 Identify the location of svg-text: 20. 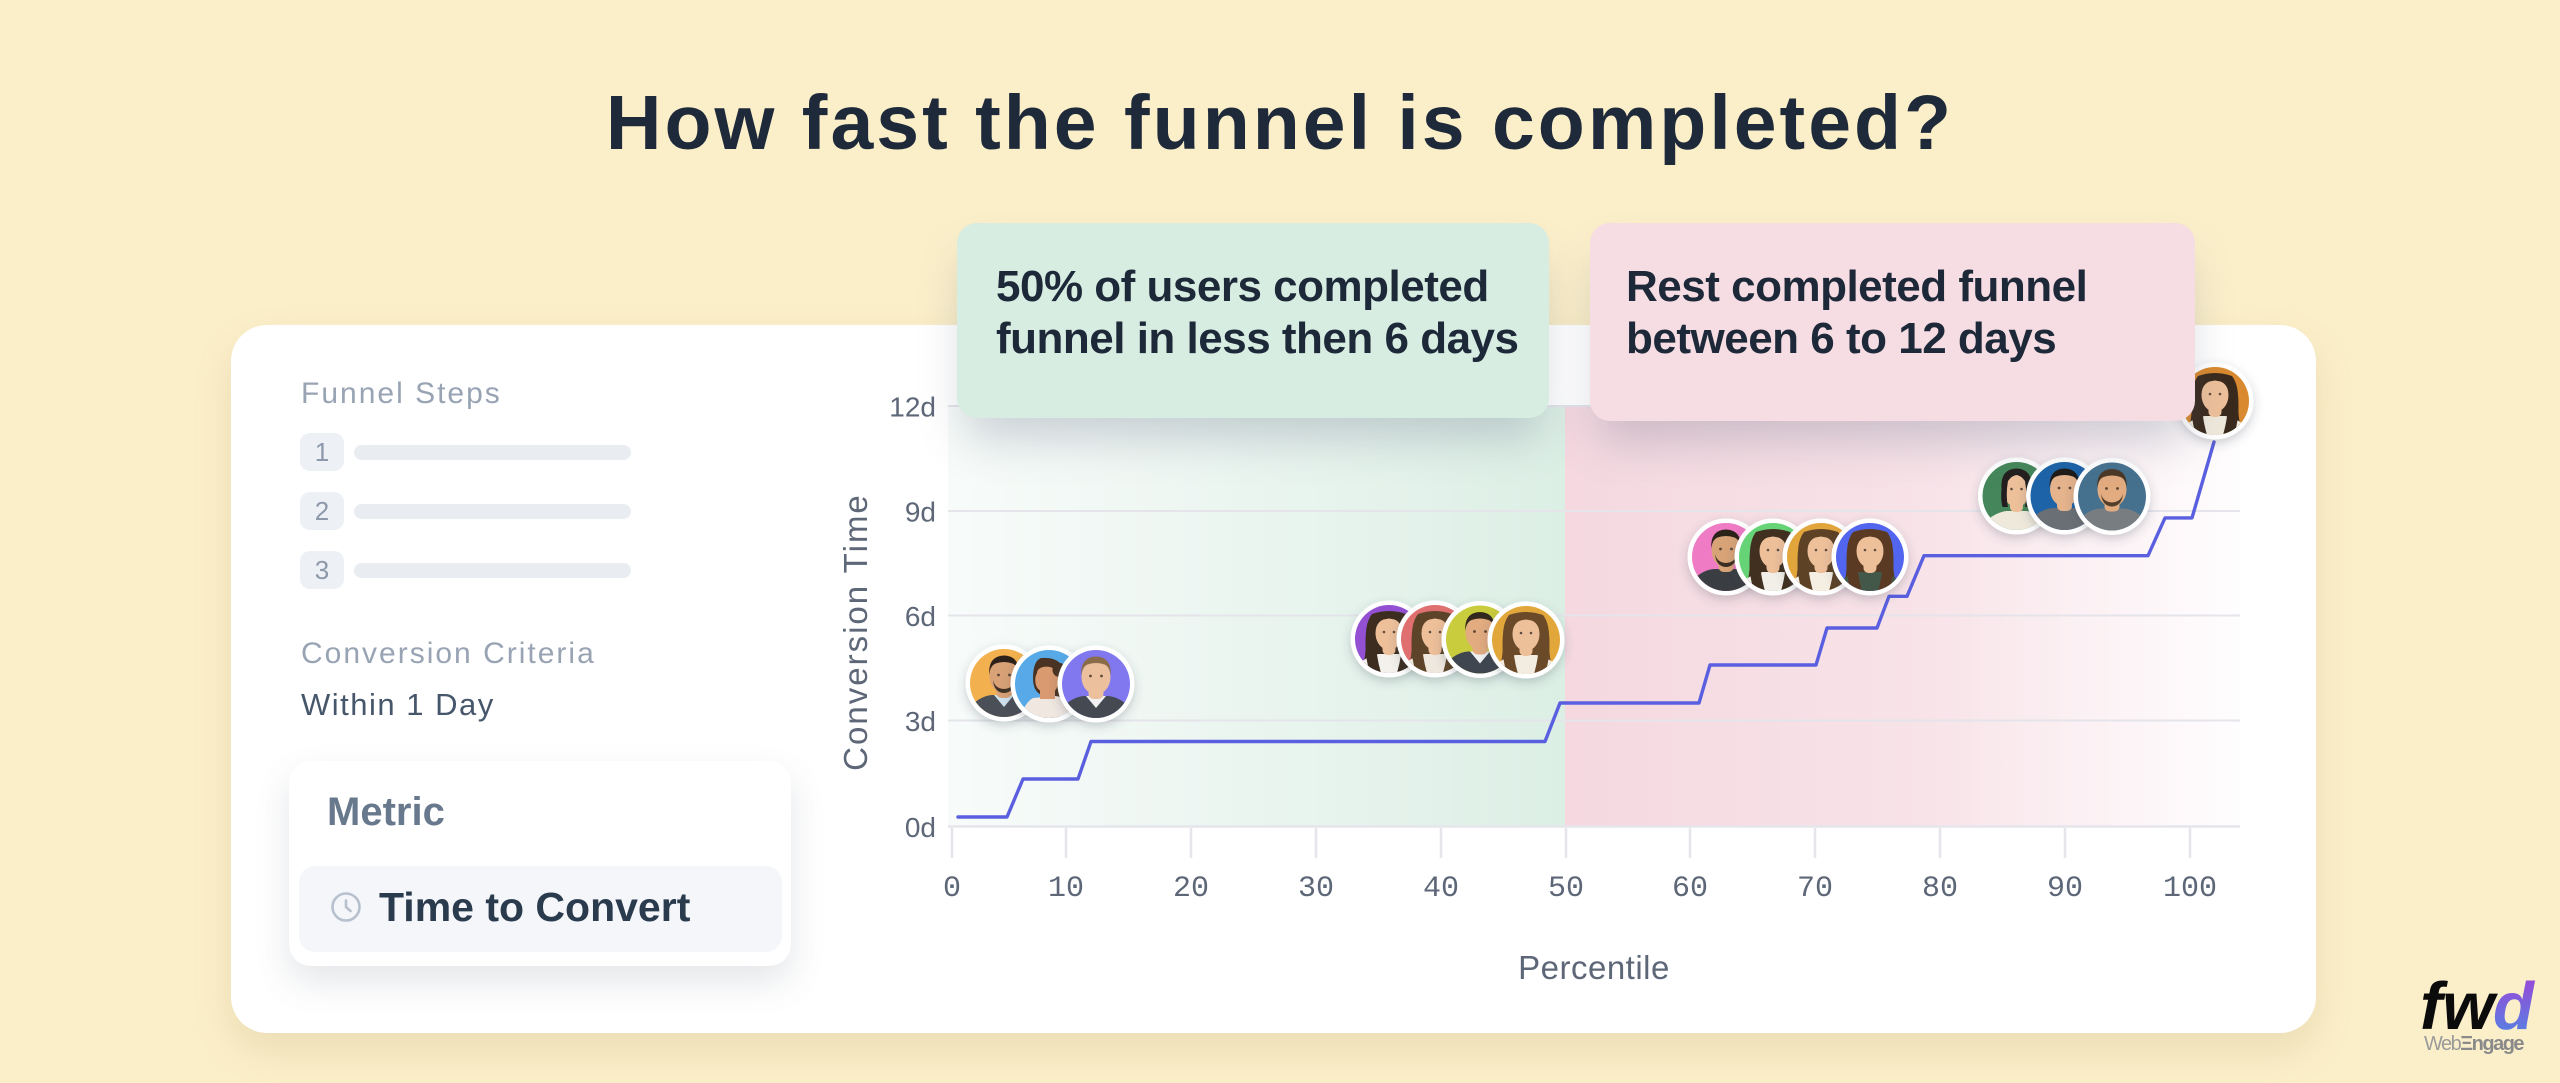
(1191, 889).